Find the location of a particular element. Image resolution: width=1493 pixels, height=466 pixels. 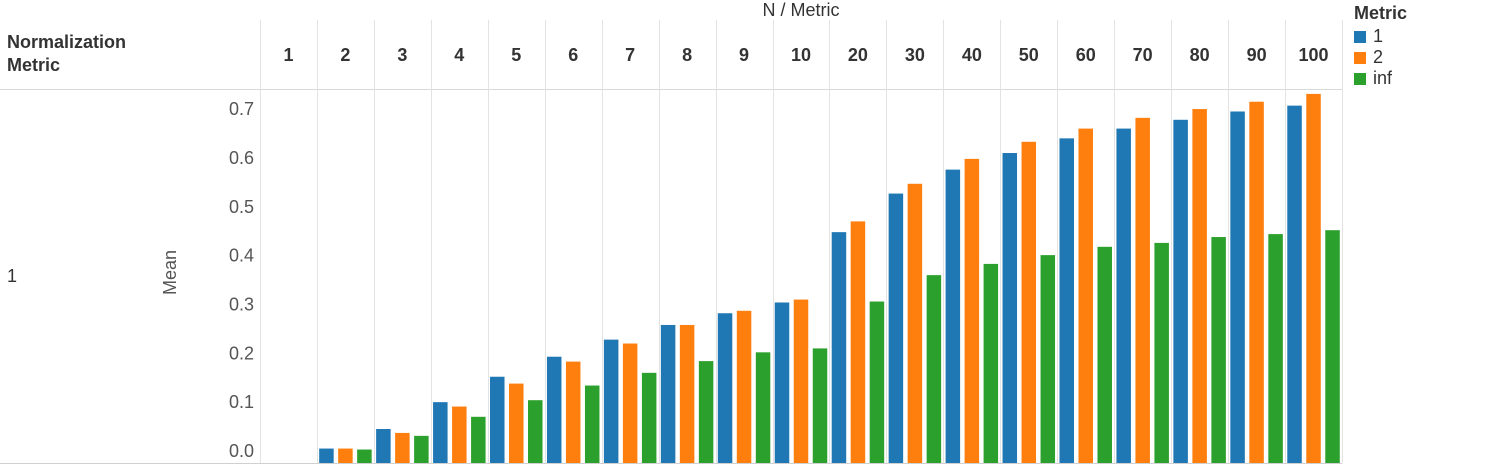

legend-title: Metric is located at coordinates (1381, 13).